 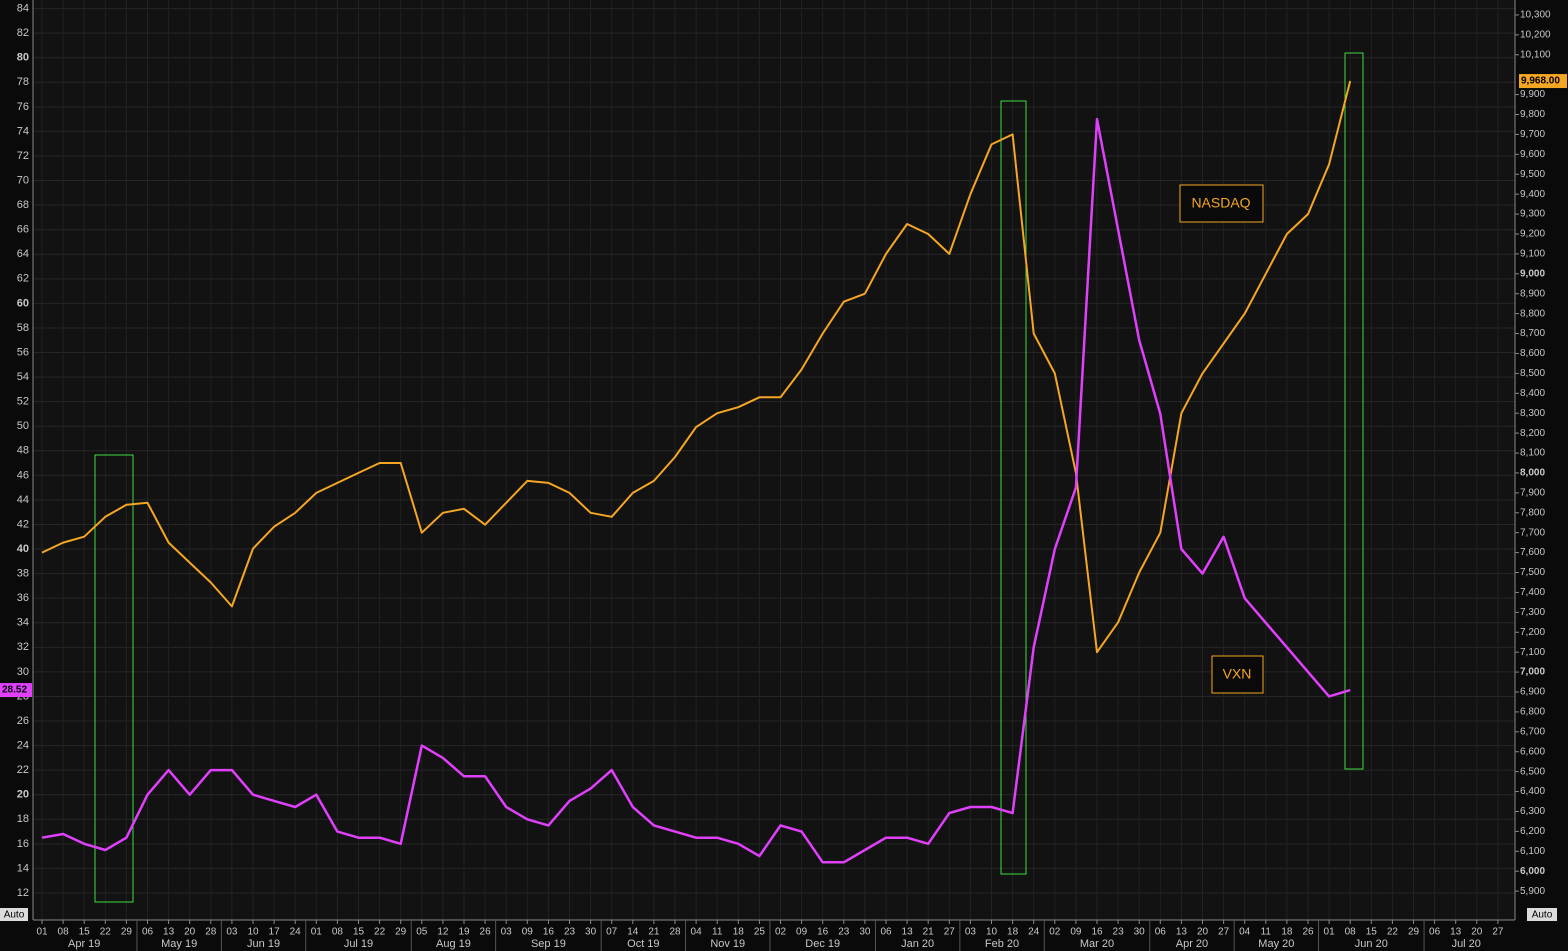 I want to click on x-tick-label: 05, so click(x=422, y=932).